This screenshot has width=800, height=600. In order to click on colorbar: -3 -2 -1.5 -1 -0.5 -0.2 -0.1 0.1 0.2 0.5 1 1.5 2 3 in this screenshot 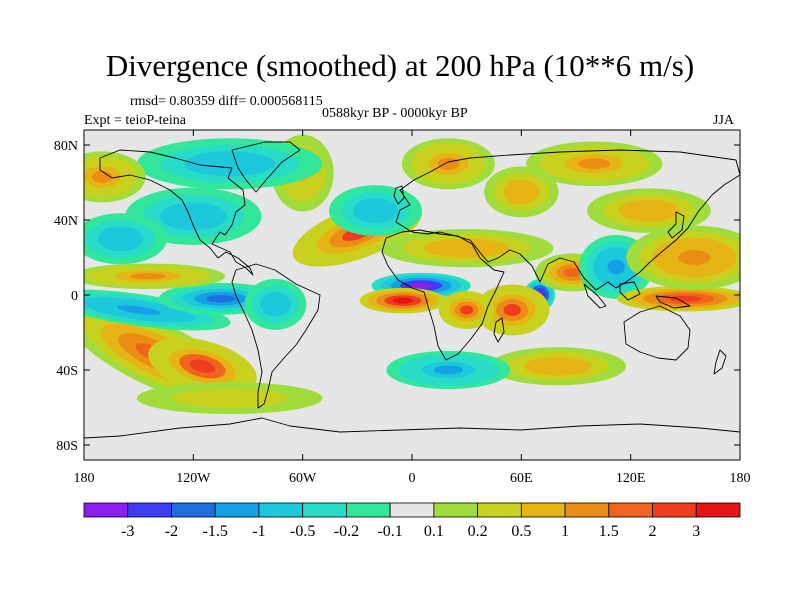, I will do `click(412, 521)`.